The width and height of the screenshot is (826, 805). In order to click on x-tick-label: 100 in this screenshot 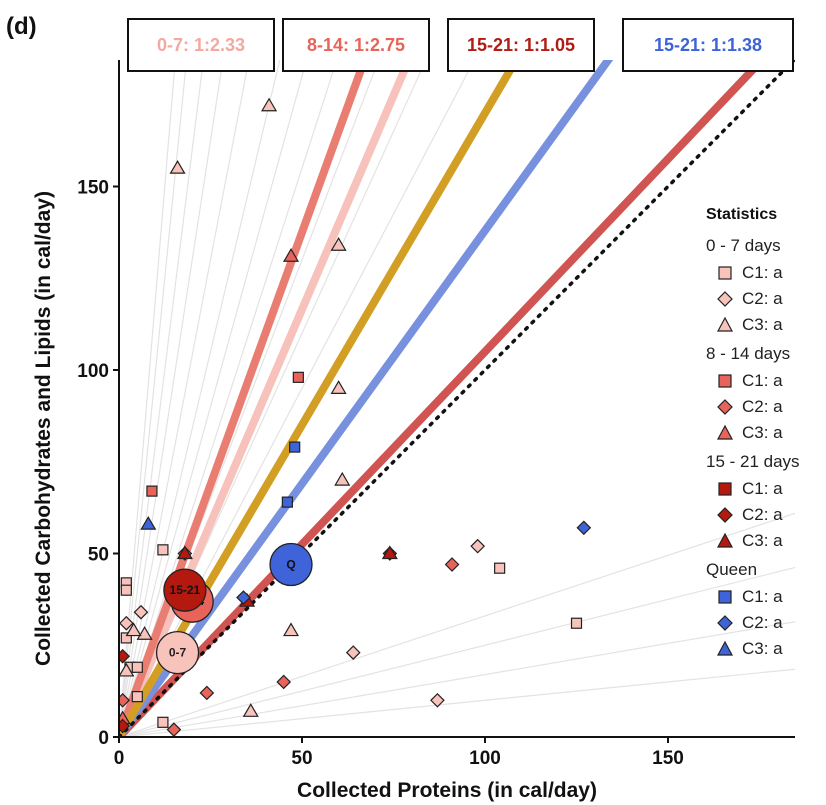, I will do `click(485, 758)`.